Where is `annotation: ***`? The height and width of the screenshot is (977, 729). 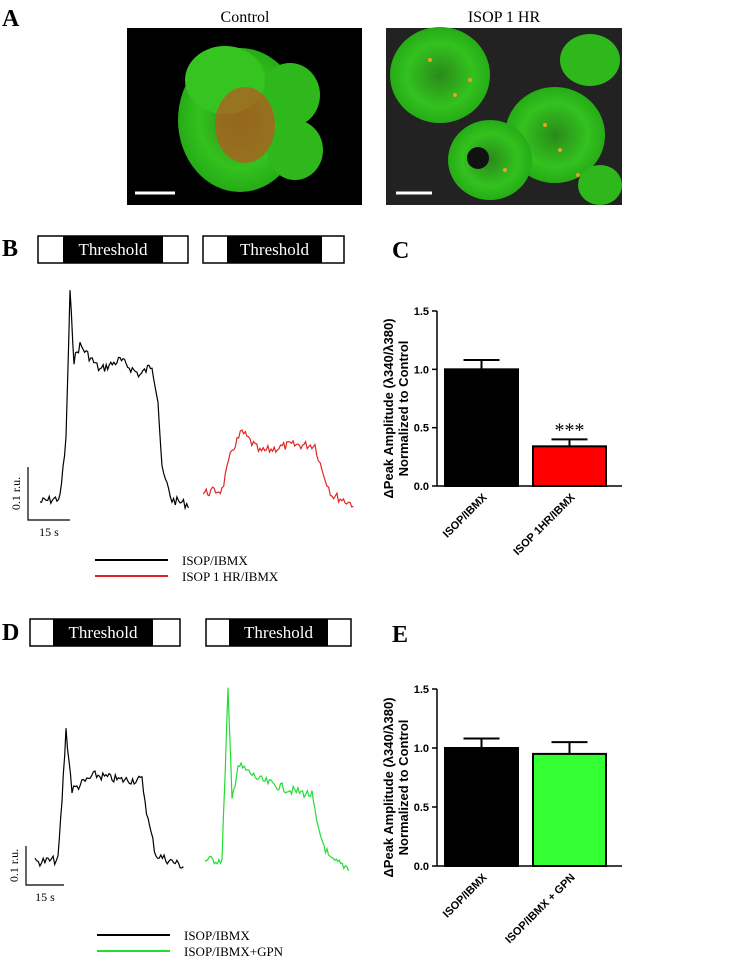
annotation: *** is located at coordinates (570, 430).